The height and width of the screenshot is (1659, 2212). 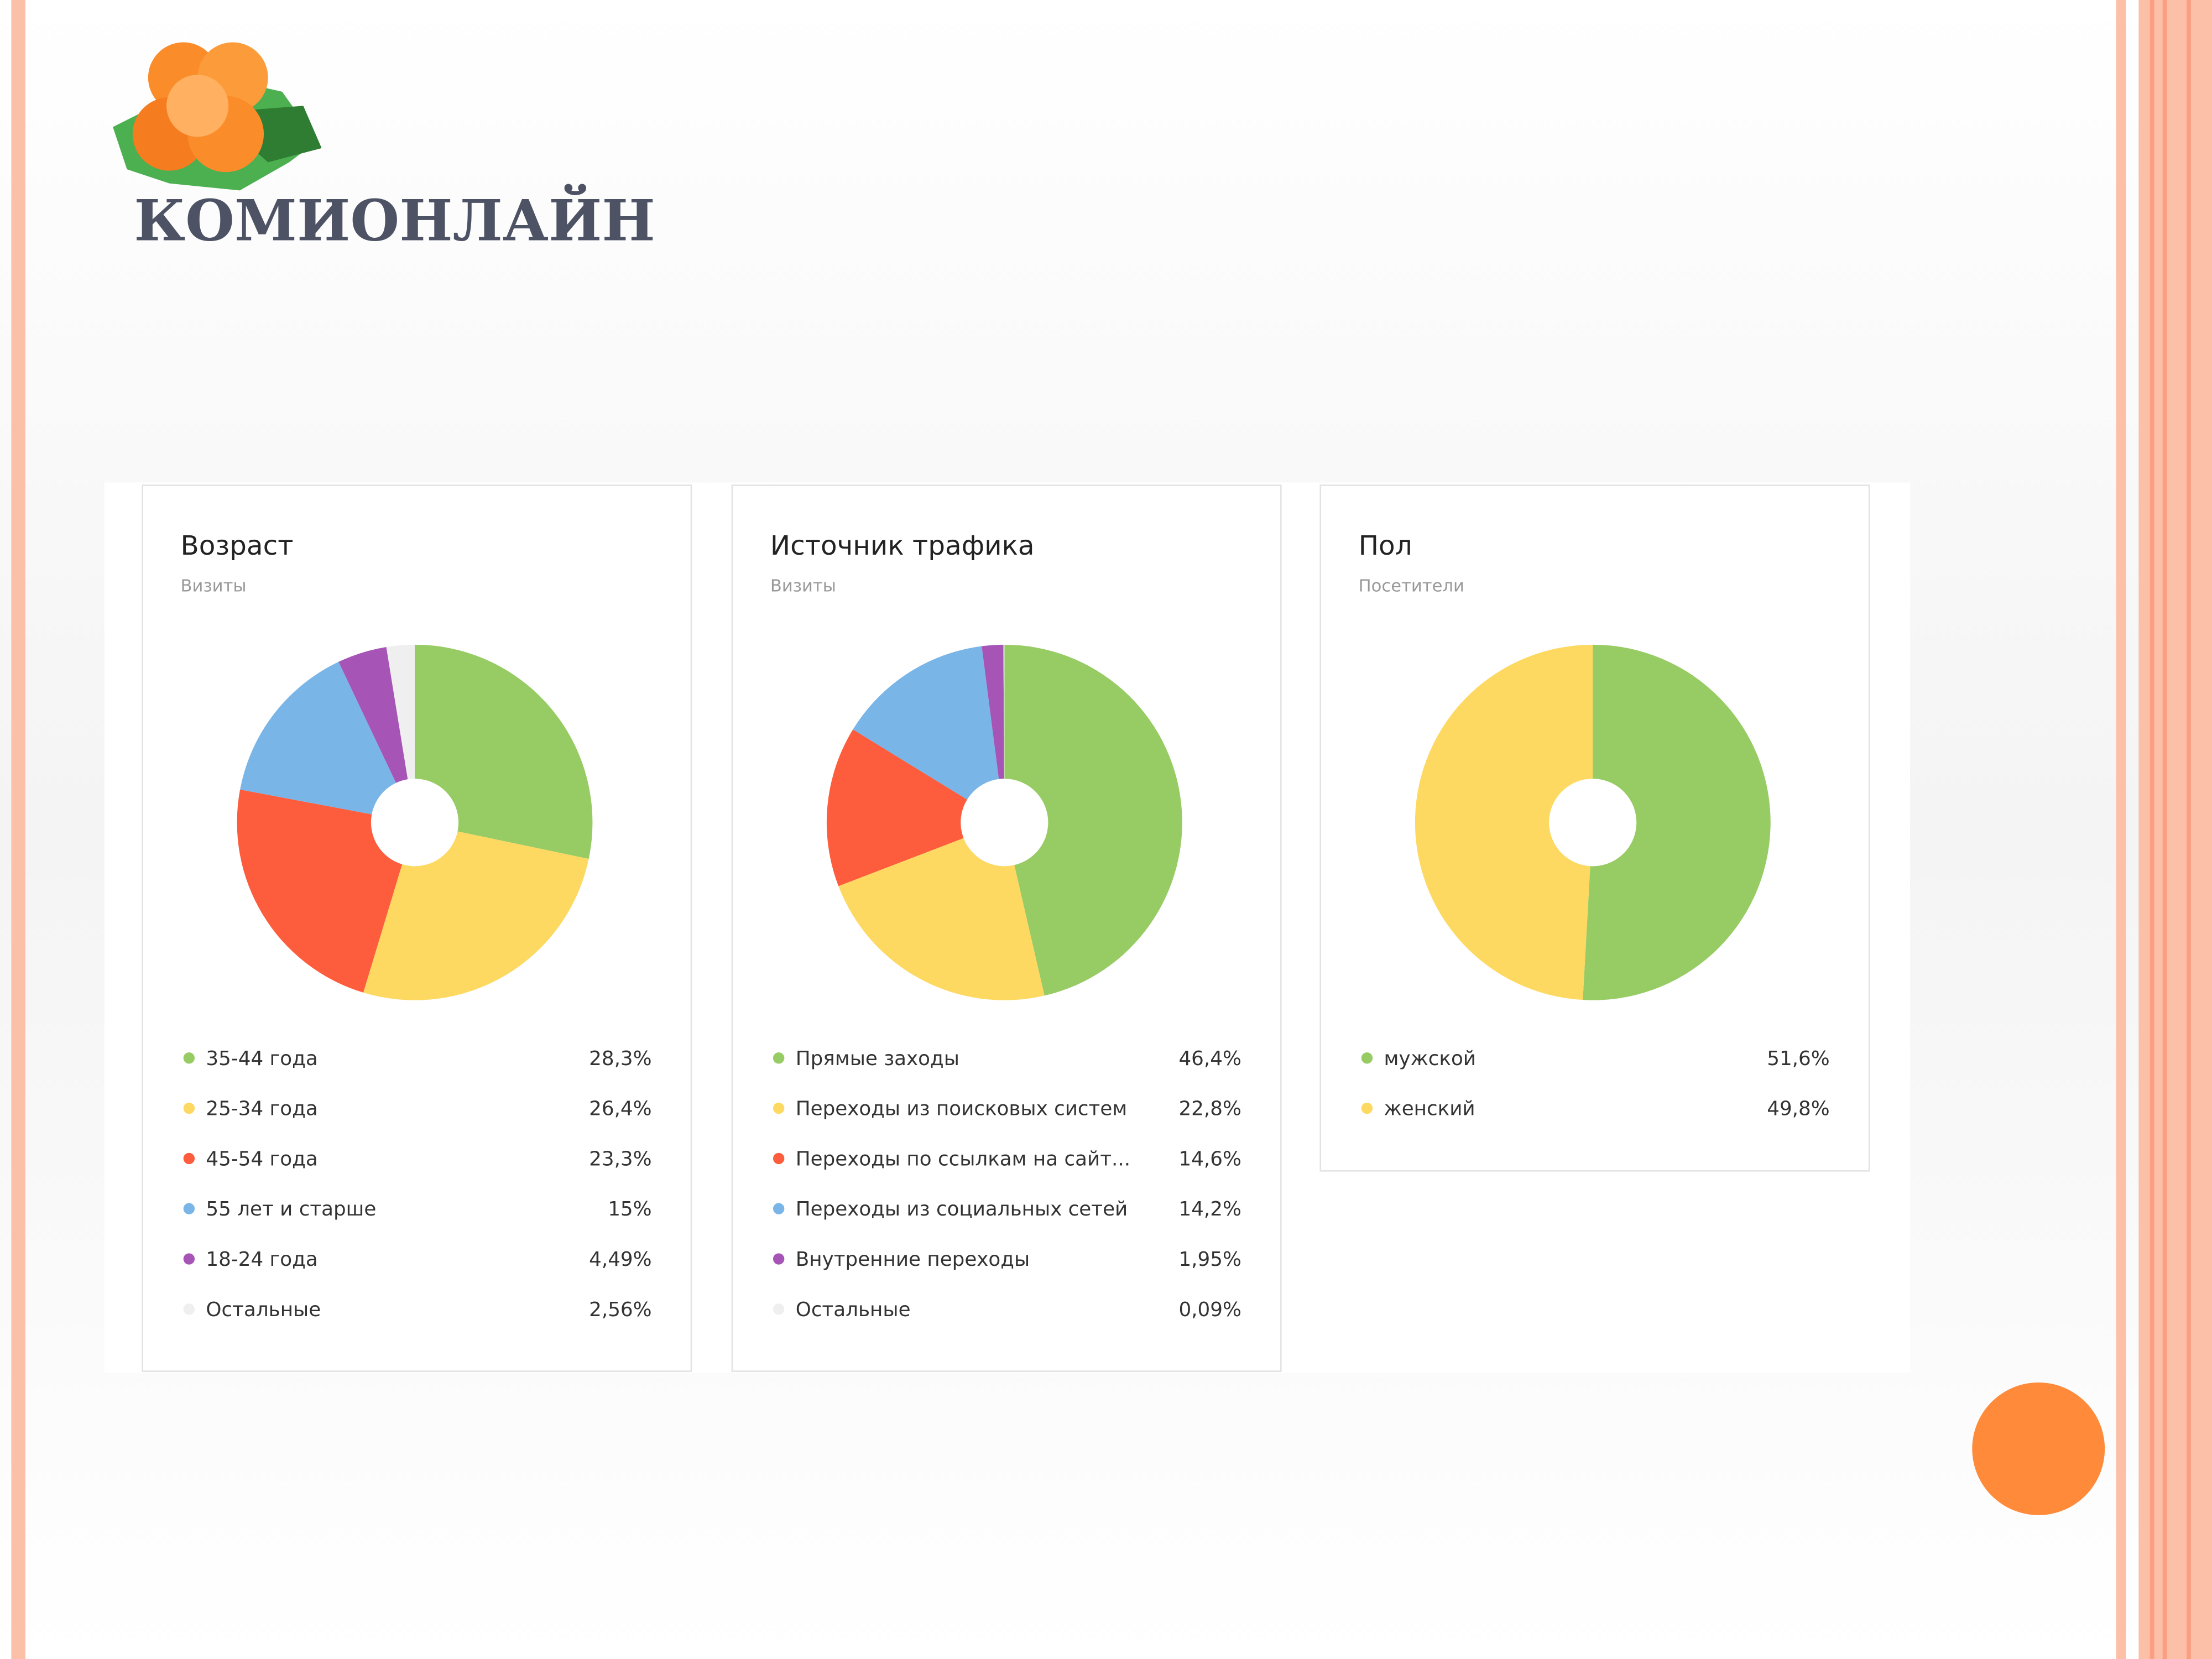 What do you see at coordinates (620, 1109) in the screenshot?
I see `legend-value: 26,4%` at bounding box center [620, 1109].